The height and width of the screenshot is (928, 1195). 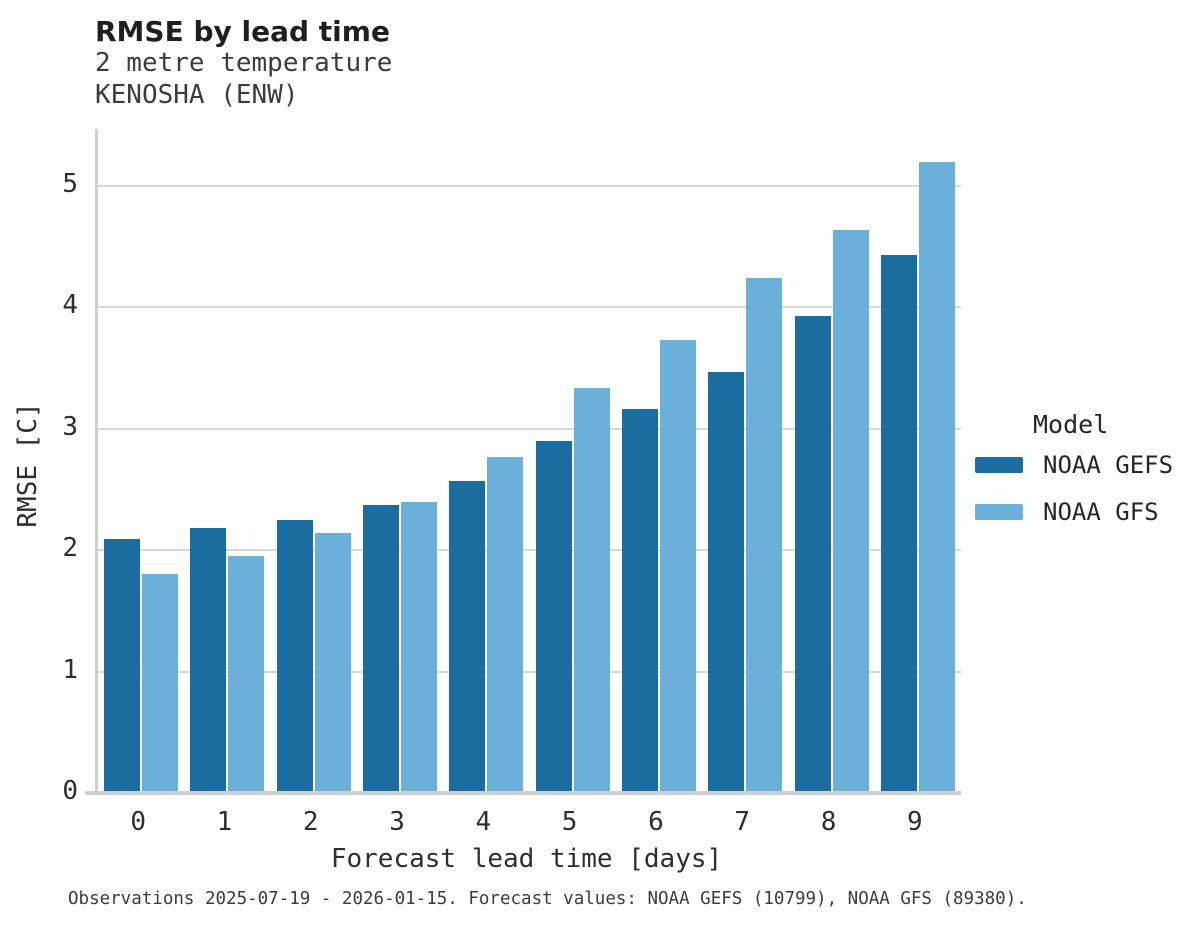 What do you see at coordinates (656, 822) in the screenshot?
I see `x-tick-label-6: 6` at bounding box center [656, 822].